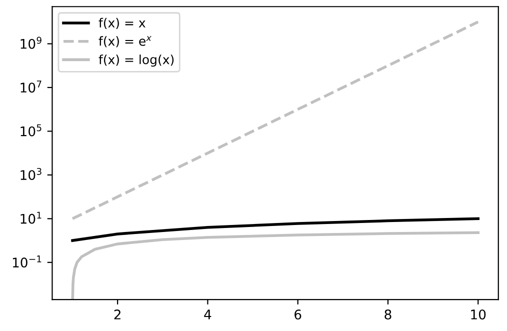  What do you see at coordinates (31, 42) in the screenshot?
I see `y-tick-label: 10$^{9}$` at bounding box center [31, 42].